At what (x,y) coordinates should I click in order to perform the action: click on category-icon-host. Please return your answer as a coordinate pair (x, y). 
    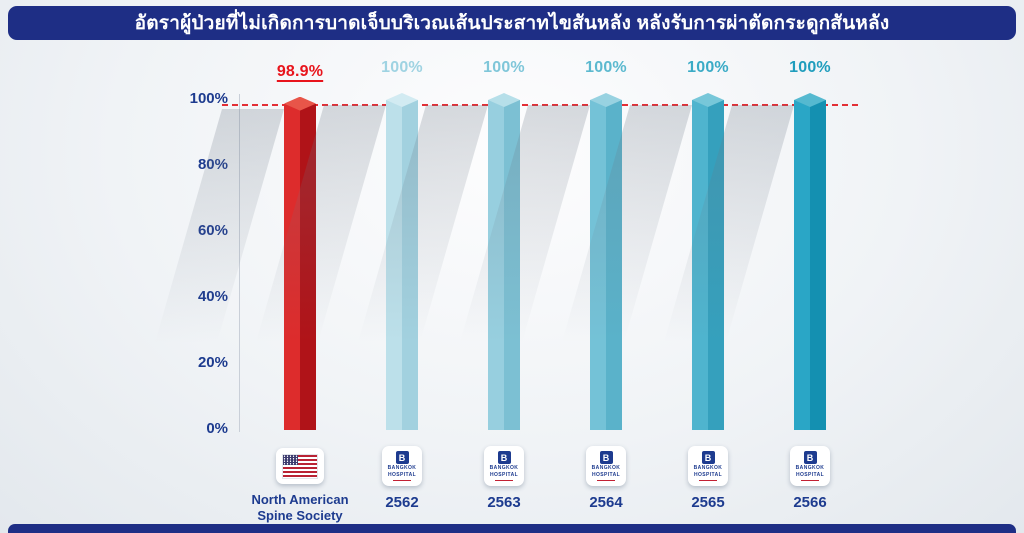
    Looking at the image, I should click on (300, 466).